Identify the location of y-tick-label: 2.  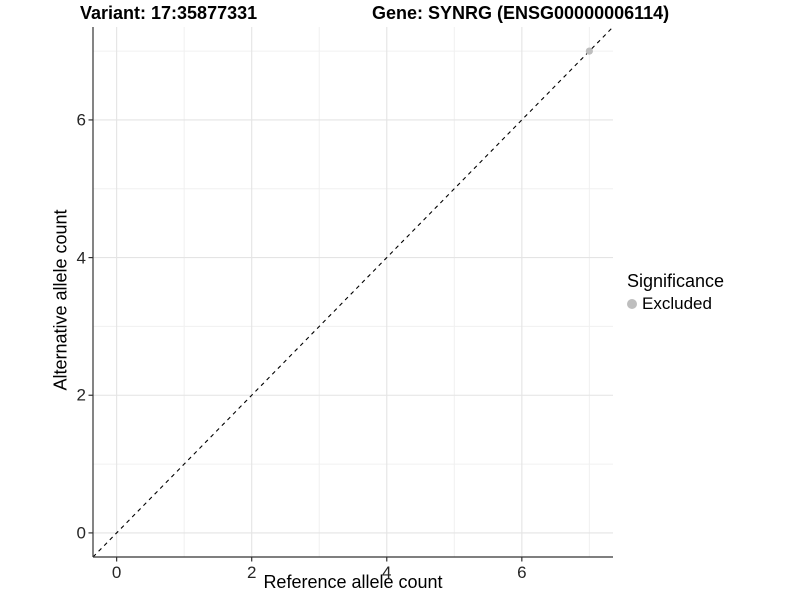
(81, 395).